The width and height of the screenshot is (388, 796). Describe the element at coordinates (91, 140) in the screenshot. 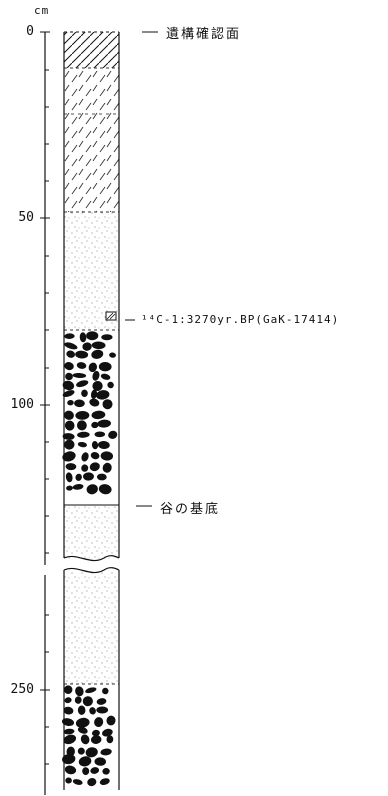

I see `layer-dashed-hatch` at that location.